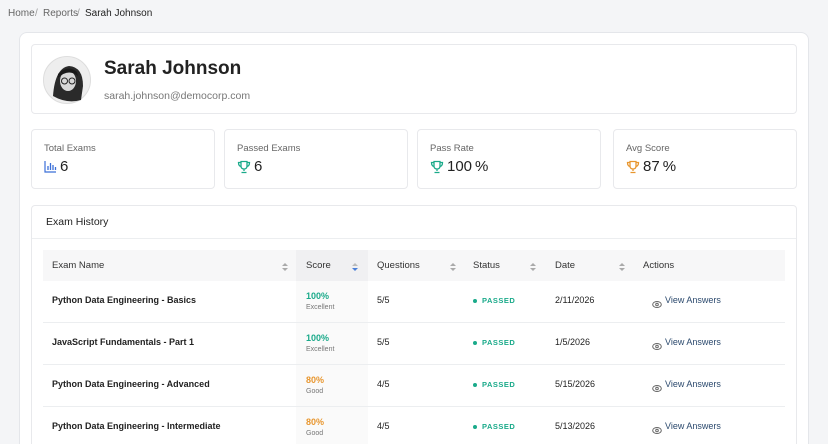 This screenshot has height=444, width=828. I want to click on table-header, so click(414, 265).